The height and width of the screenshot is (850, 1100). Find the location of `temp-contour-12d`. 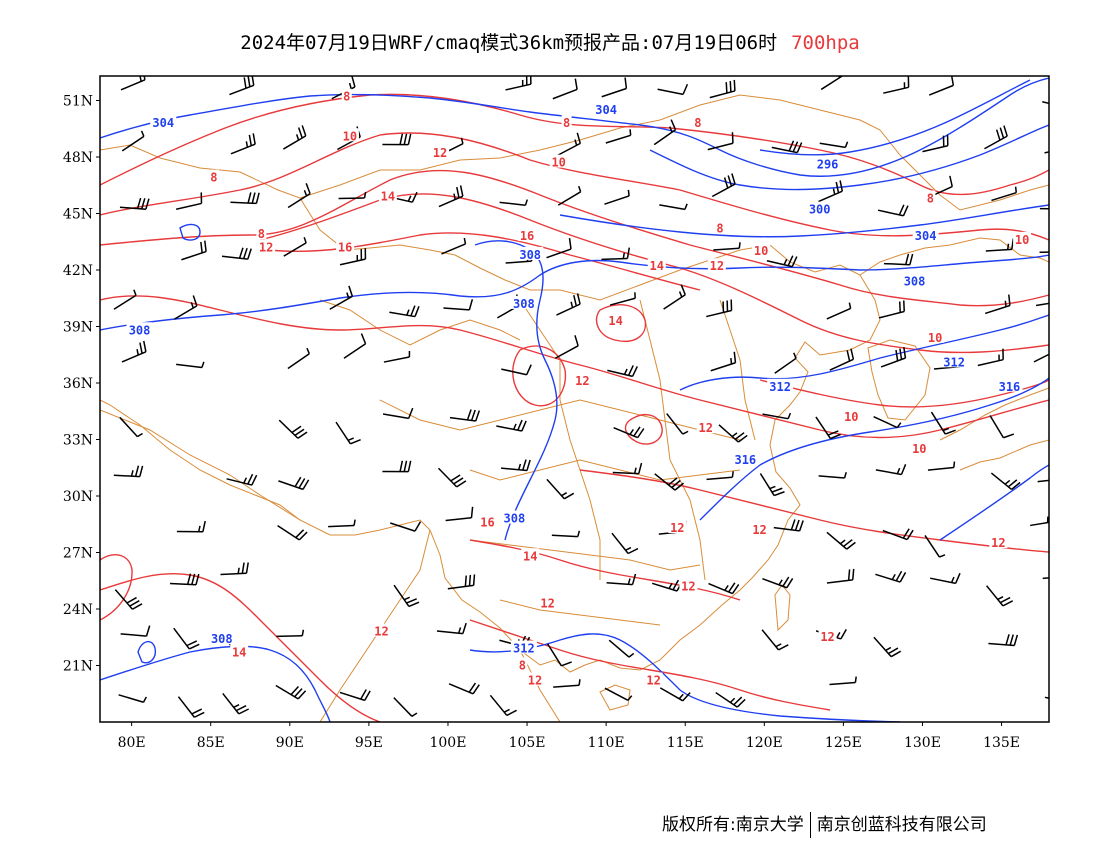

temp-contour-12d is located at coordinates (240, 647).